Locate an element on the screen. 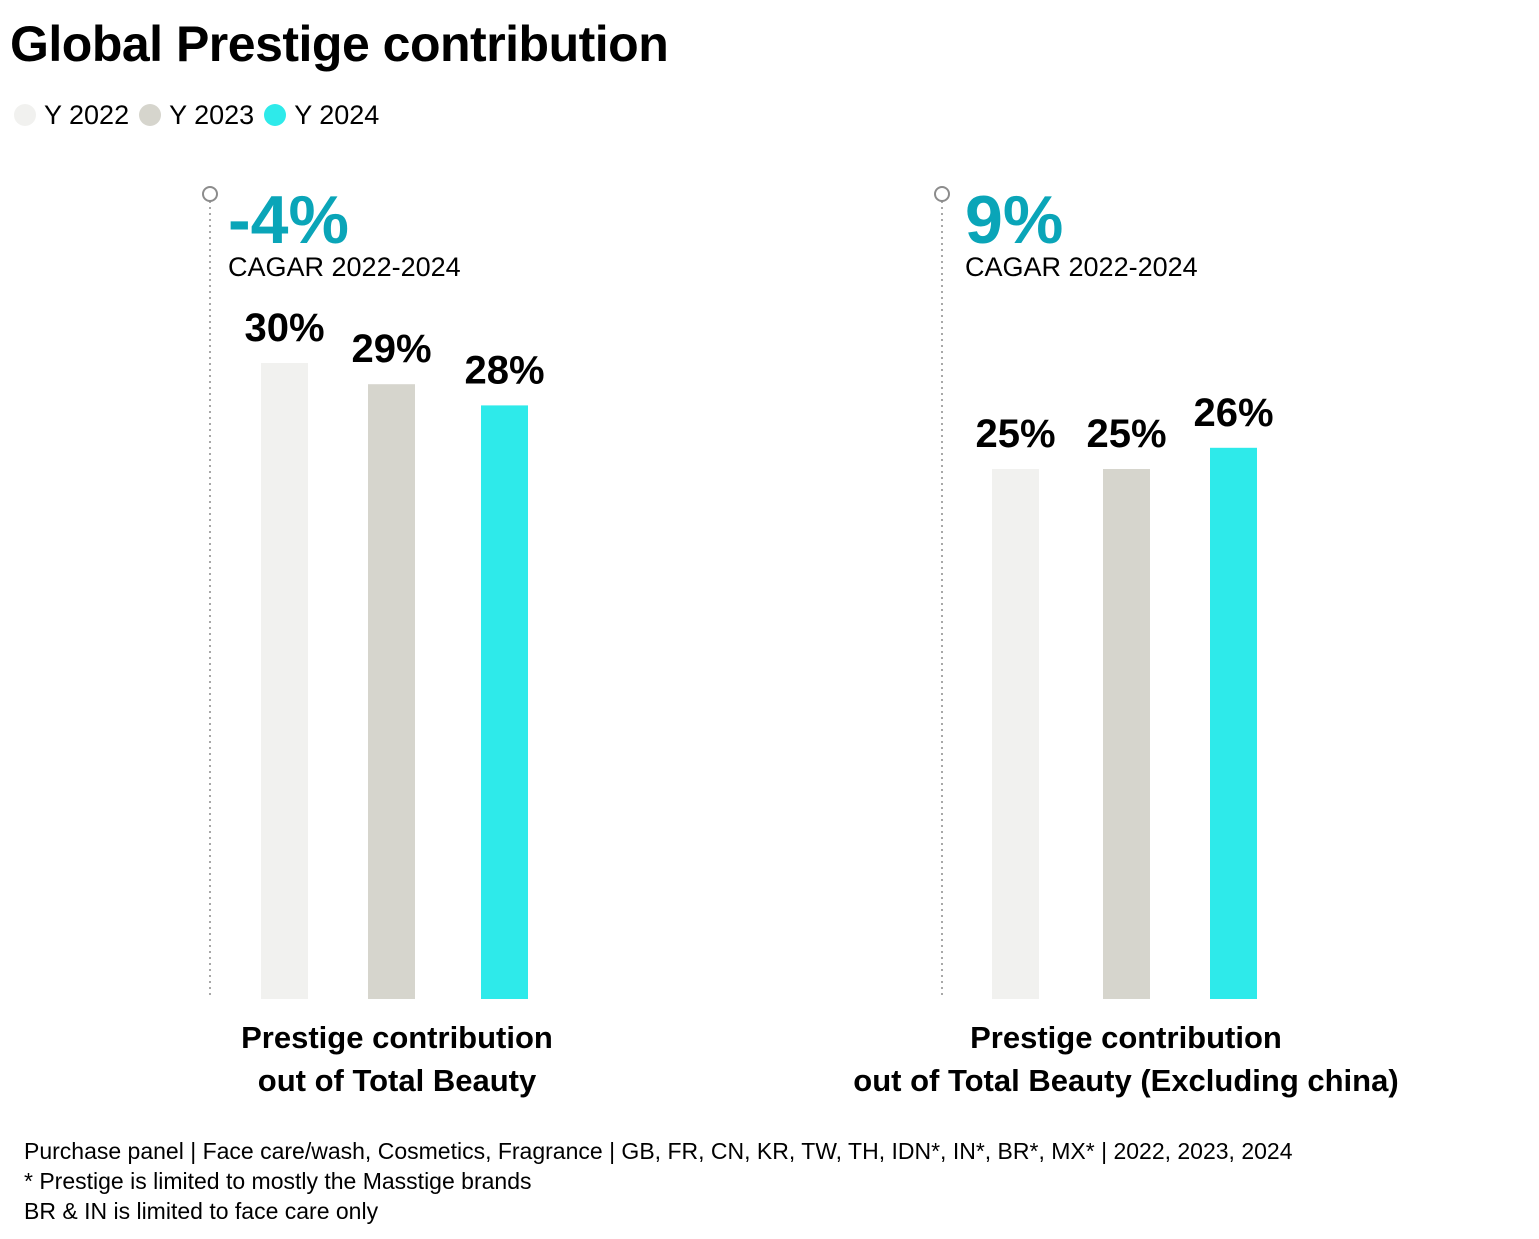 This screenshot has width=1539, height=1239. bar-value-label: 28% is located at coordinates (504, 370).